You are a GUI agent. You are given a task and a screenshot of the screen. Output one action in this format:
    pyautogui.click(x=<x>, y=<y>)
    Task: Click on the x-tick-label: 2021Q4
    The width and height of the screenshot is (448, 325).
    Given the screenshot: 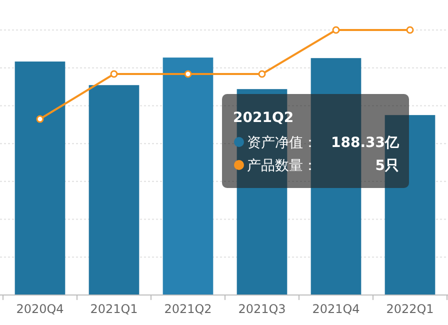 What is the action you would take?
    pyautogui.click(x=336, y=309)
    